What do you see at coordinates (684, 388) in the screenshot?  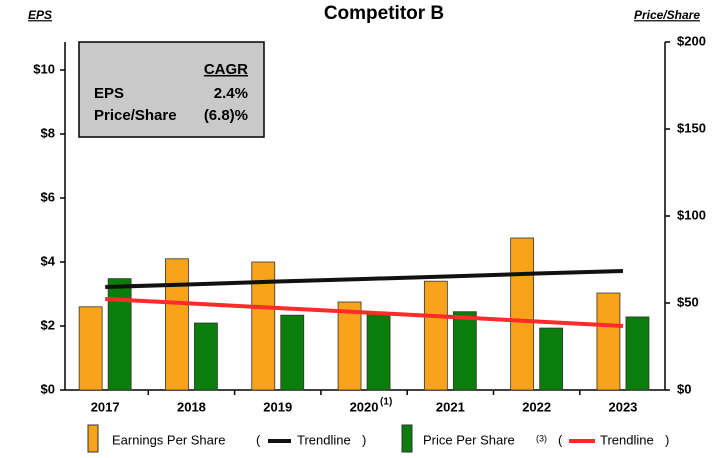 I see `y2-tick-label: $0` at bounding box center [684, 388].